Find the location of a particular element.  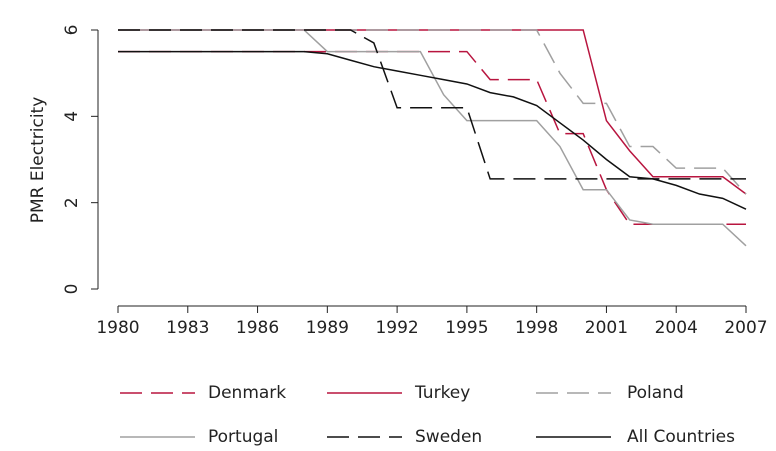

legend-label: Poland is located at coordinates (655, 393).